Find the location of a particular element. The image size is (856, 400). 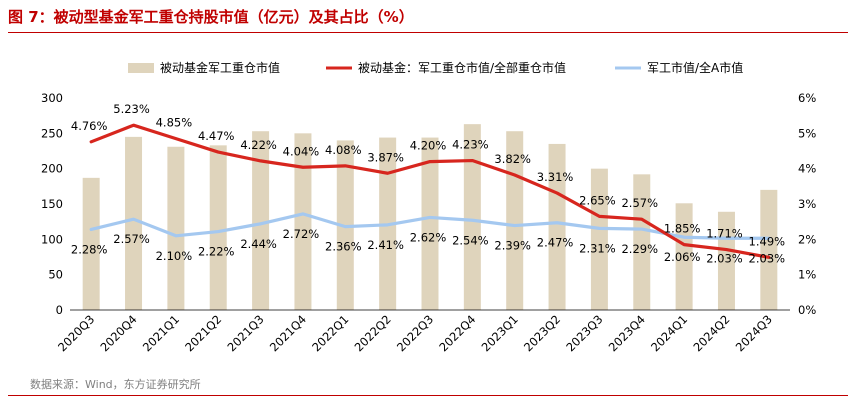

red-series-data-label: 1.49% is located at coordinates (767, 241).